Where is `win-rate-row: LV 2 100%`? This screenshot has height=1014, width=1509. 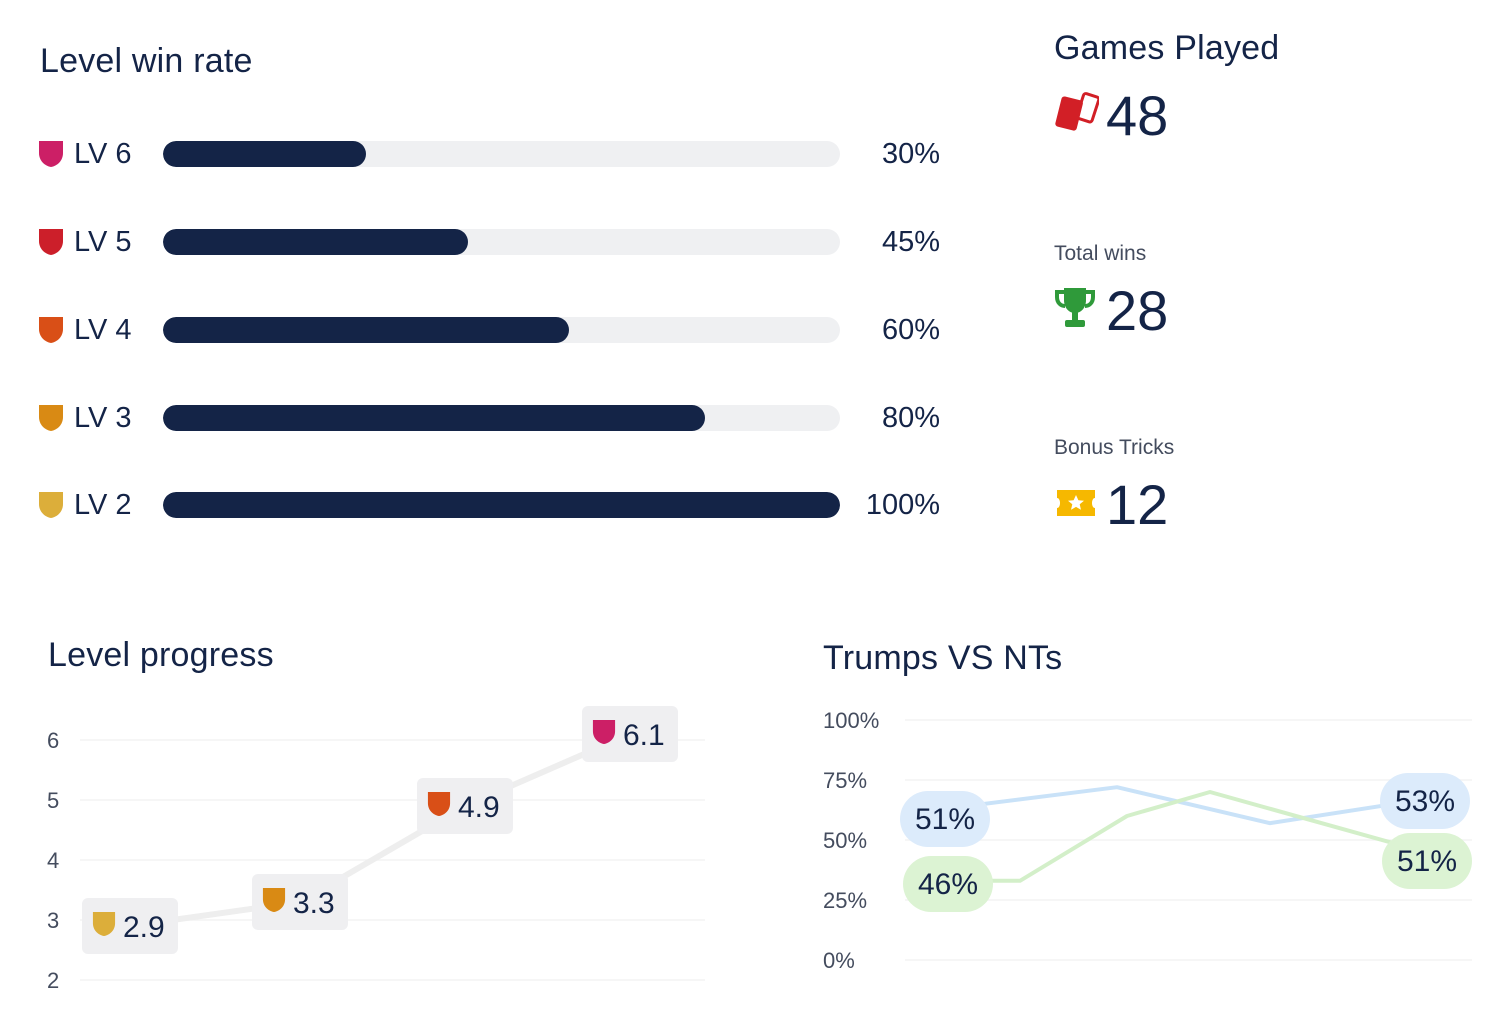 win-rate-row: LV 2 100% is located at coordinates (489, 505).